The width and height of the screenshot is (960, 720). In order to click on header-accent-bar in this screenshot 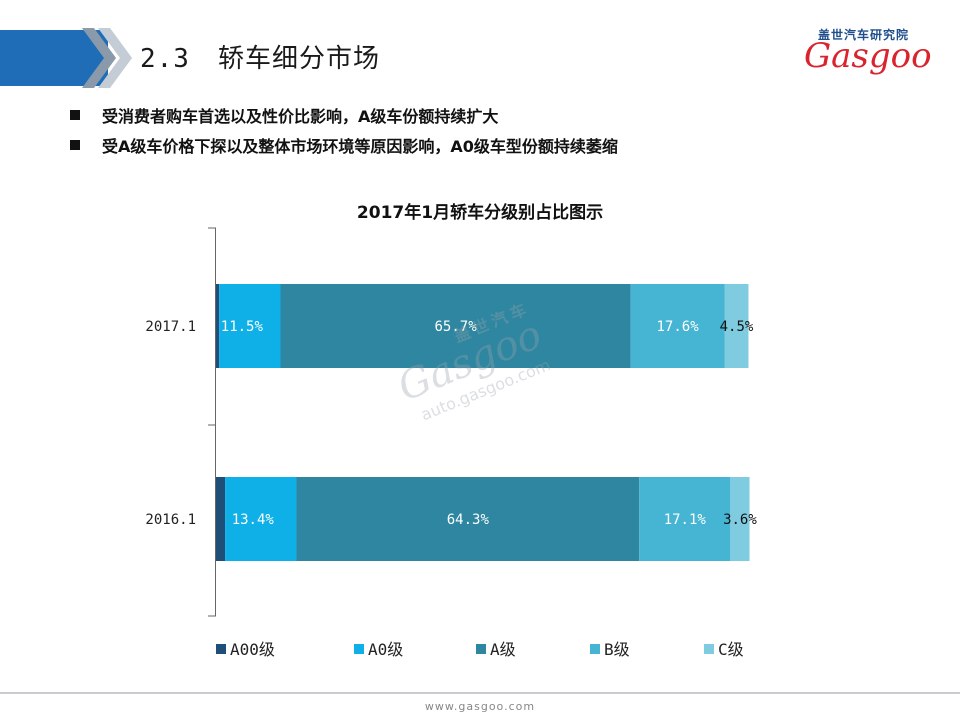, I will do `click(54, 58)`.